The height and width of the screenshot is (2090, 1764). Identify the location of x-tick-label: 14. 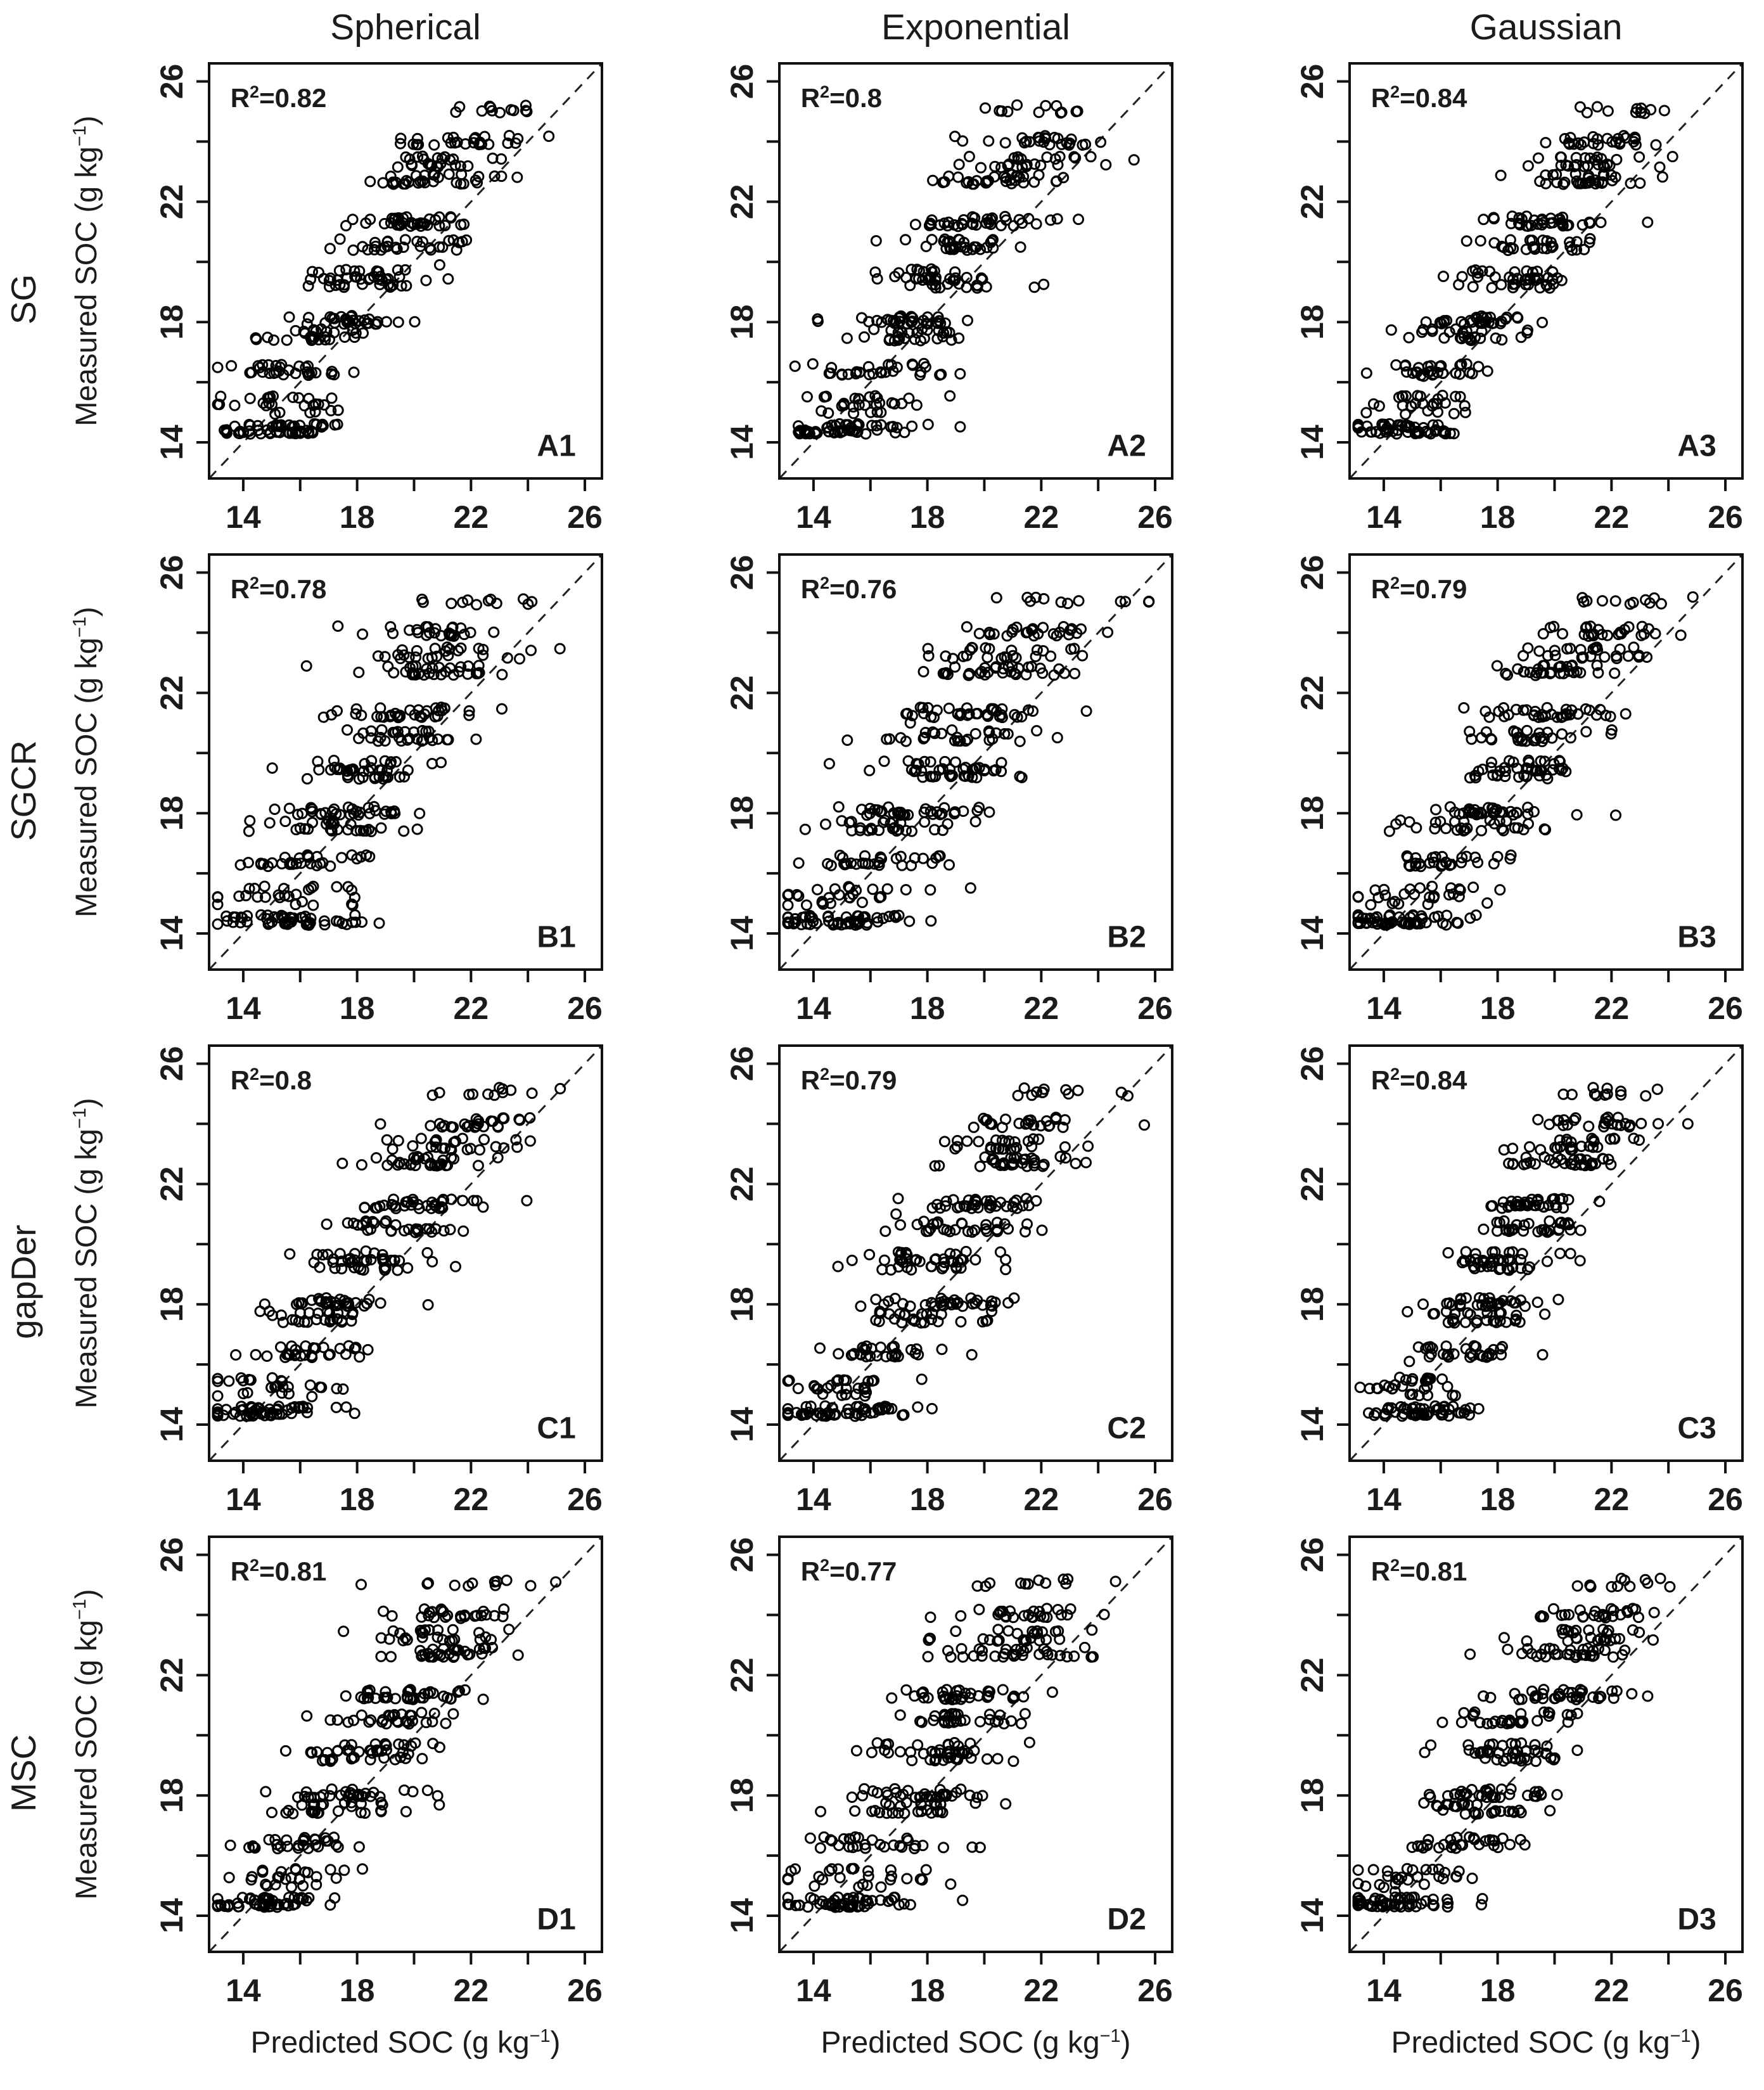
(243, 517).